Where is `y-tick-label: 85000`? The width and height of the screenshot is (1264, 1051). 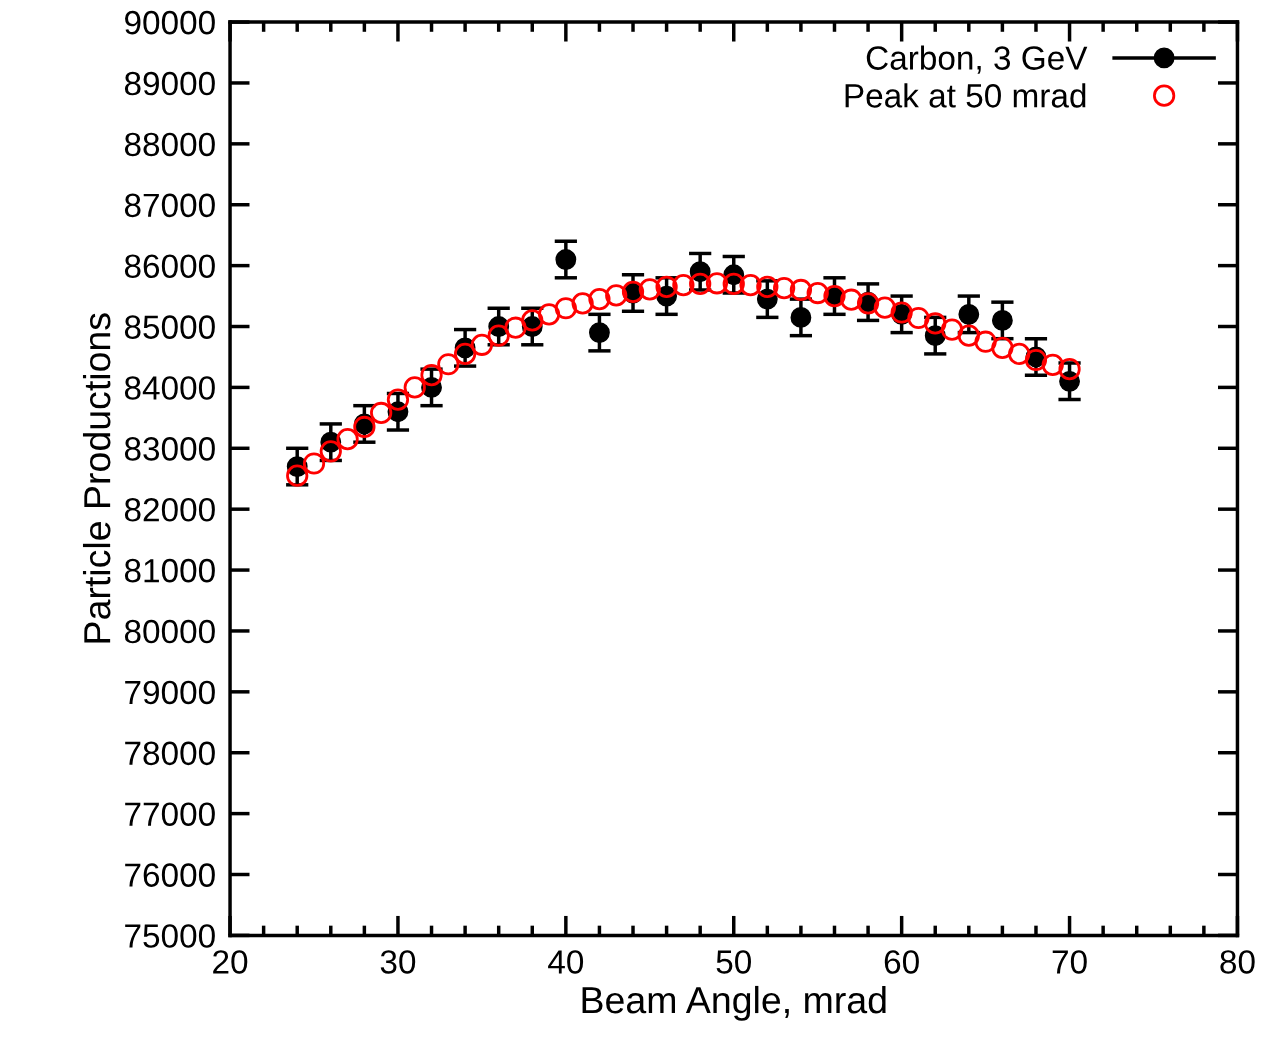
y-tick-label: 85000 is located at coordinates (169, 327).